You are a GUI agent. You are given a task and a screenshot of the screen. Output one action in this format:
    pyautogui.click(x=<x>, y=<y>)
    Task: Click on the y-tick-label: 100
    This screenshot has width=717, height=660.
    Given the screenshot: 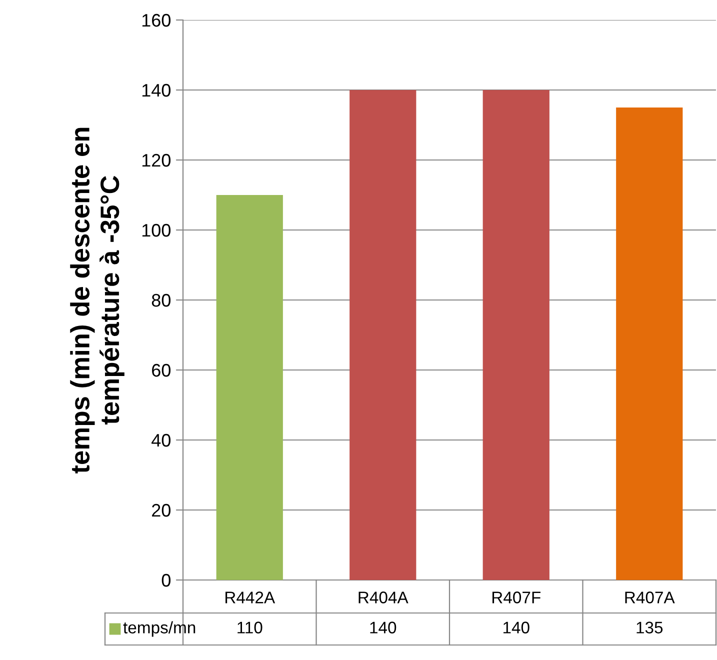 What is the action you would take?
    pyautogui.click(x=156, y=230)
    